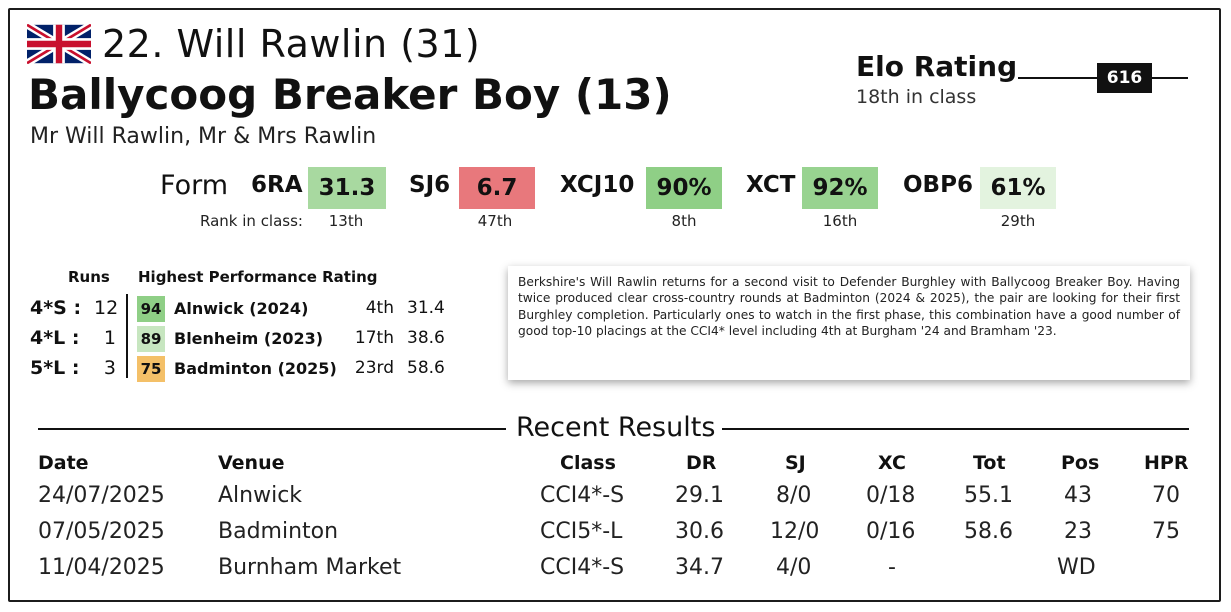 The width and height of the screenshot is (1231, 612). What do you see at coordinates (350, 94) in the screenshot?
I see `horse-name: Ballycoog Breaker Boy (13)` at bounding box center [350, 94].